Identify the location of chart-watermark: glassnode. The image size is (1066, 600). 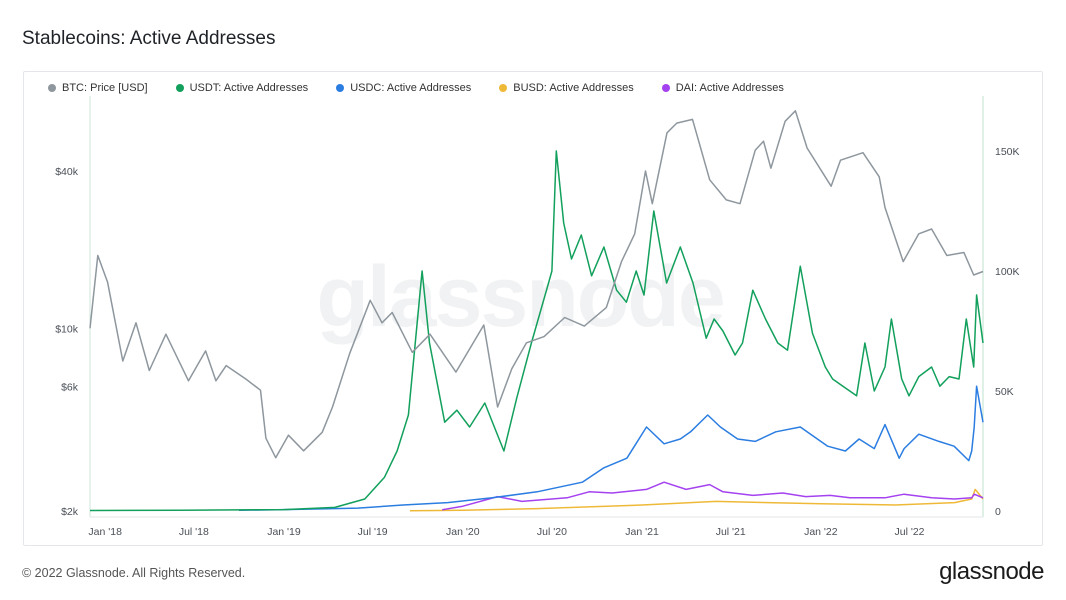
(519, 297).